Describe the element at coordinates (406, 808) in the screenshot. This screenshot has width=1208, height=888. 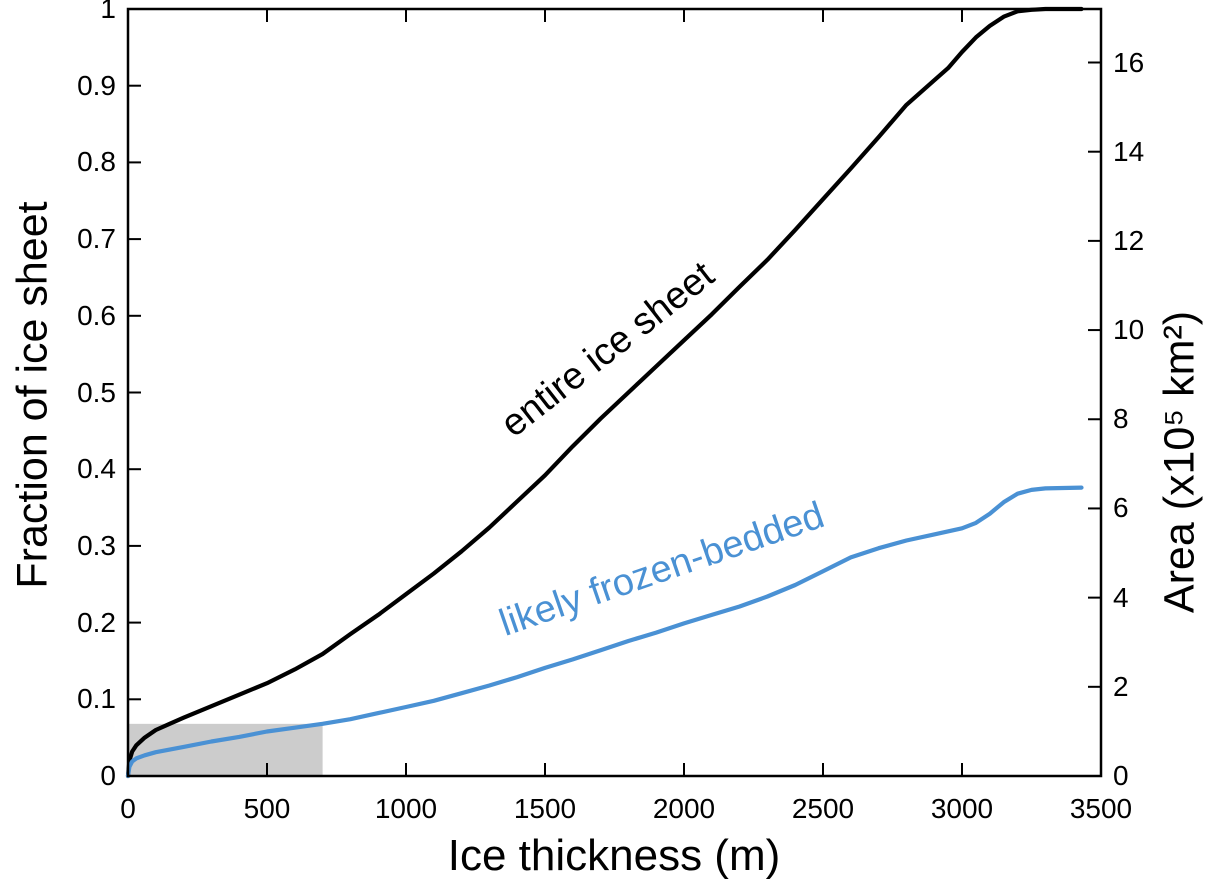
I see `x-tick-label: 1000` at that location.